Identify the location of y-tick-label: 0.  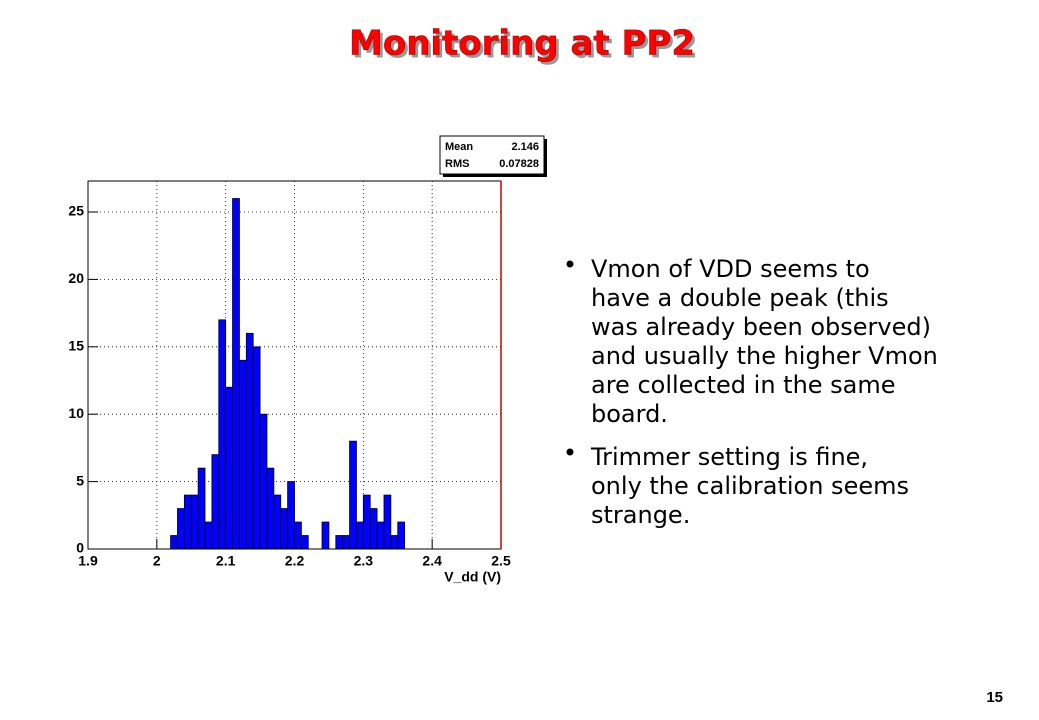
(80, 548).